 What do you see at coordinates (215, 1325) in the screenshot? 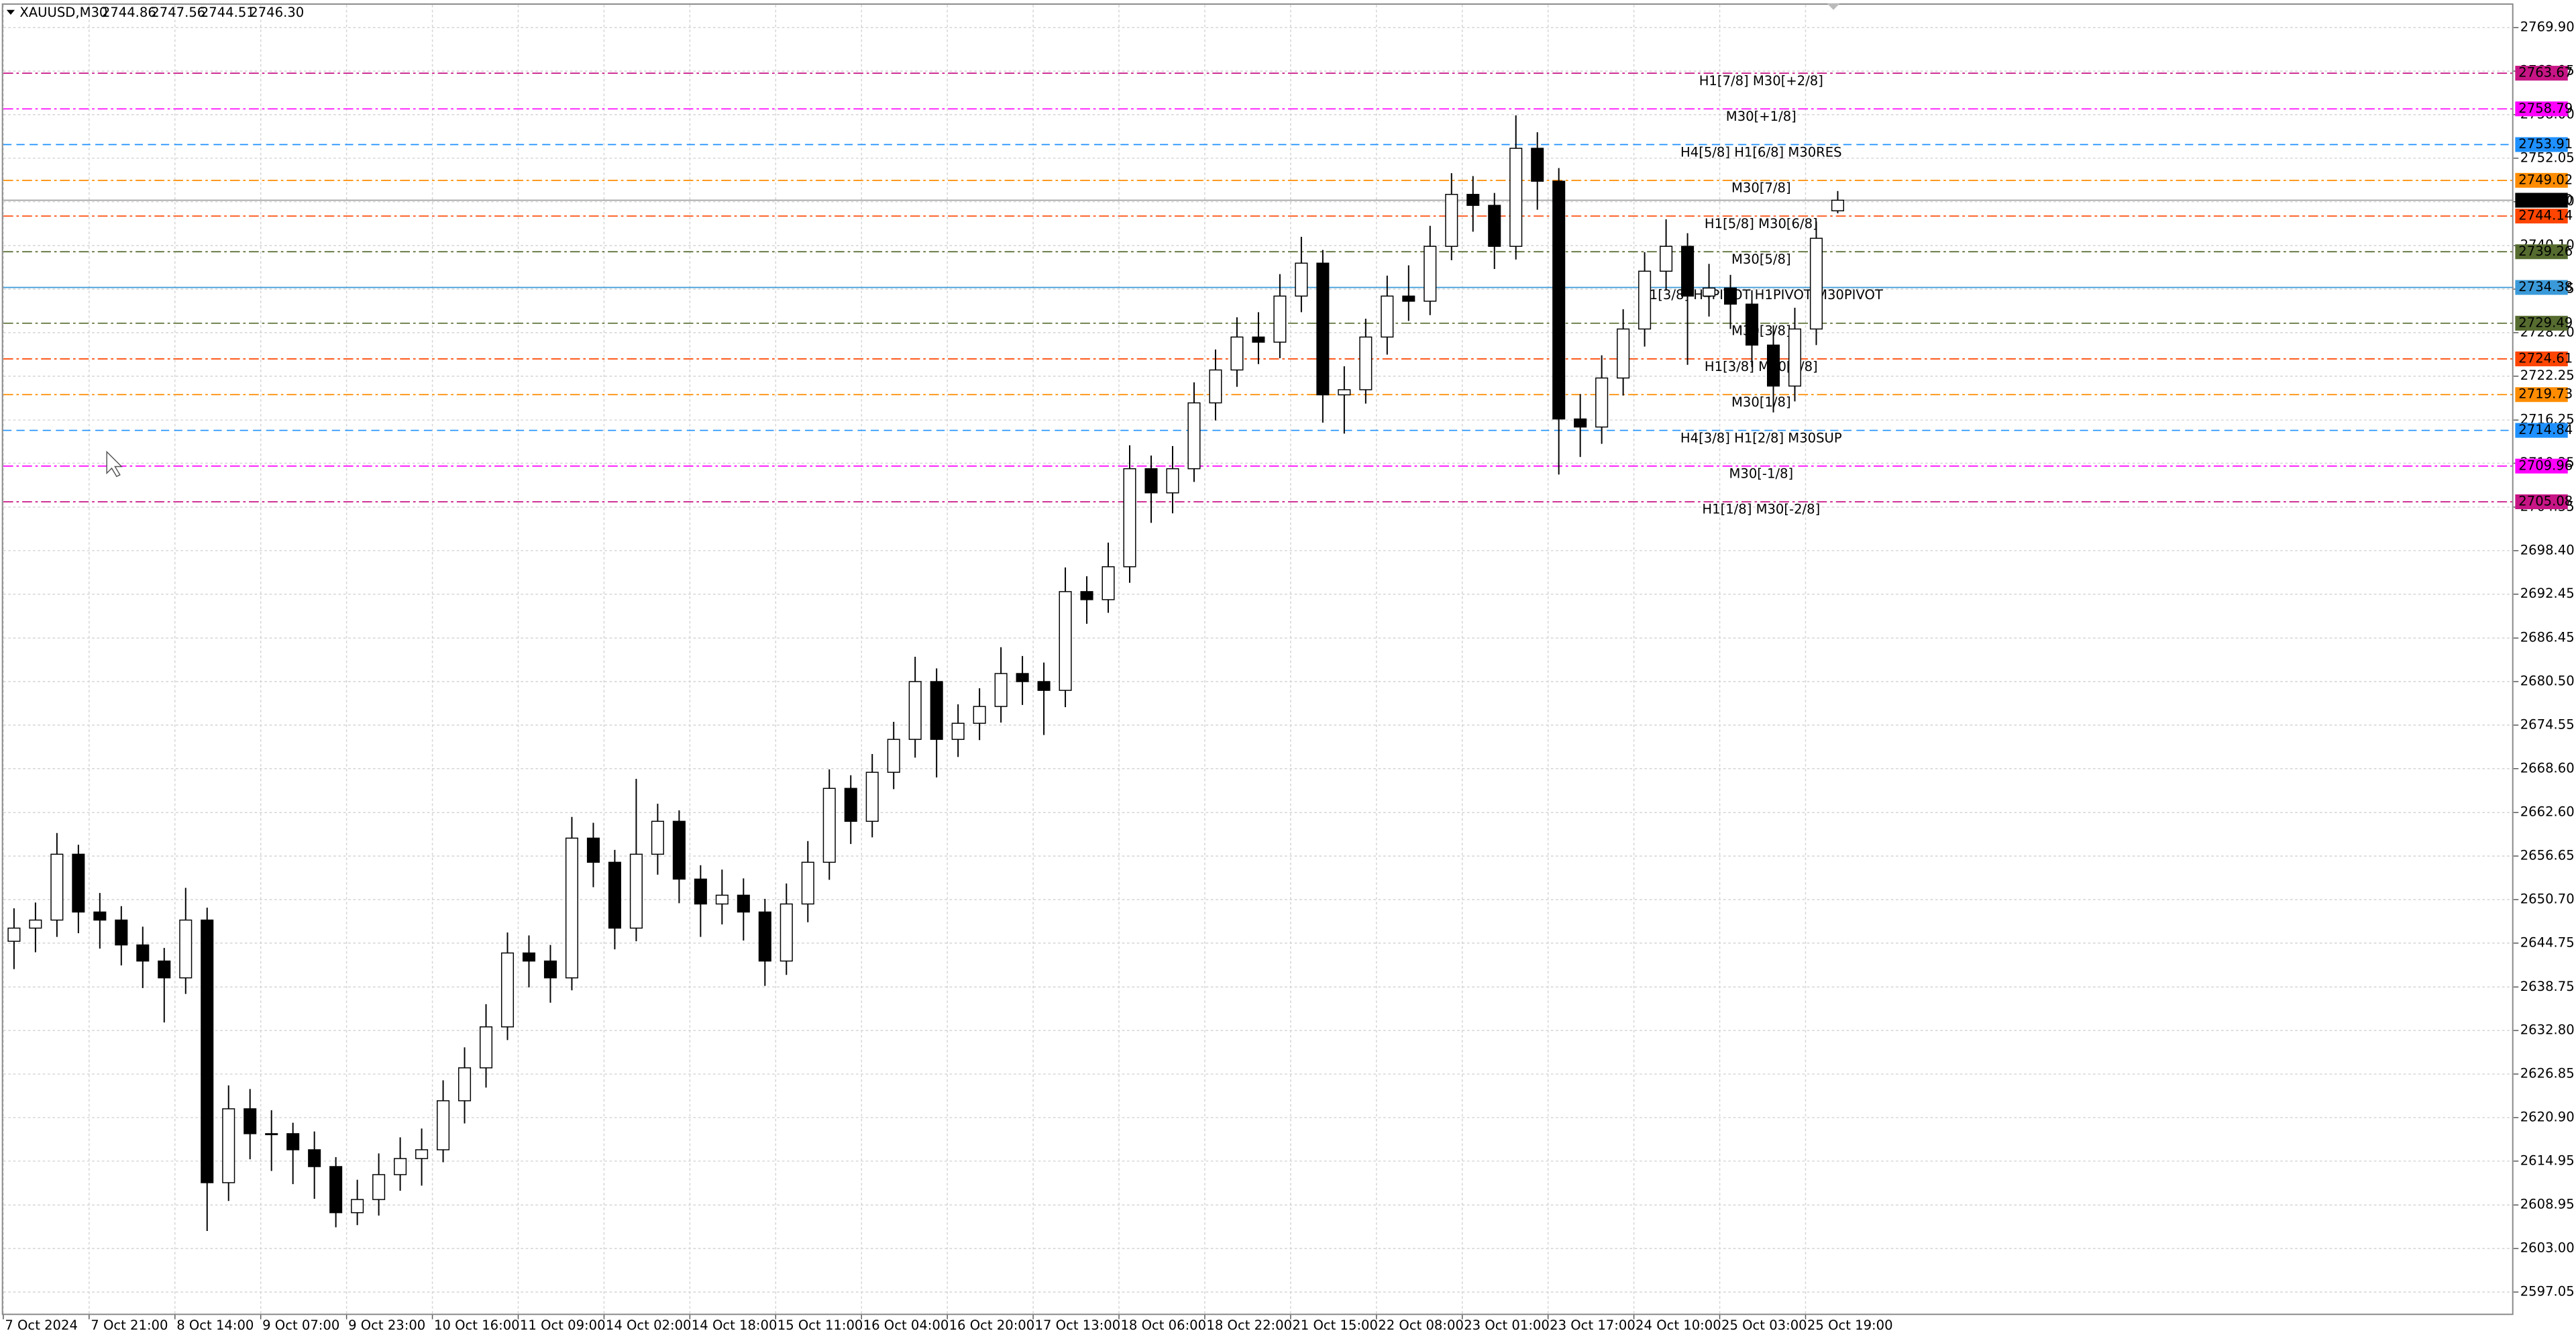
I see `x-tick-label: 8 Oct 14:00` at bounding box center [215, 1325].